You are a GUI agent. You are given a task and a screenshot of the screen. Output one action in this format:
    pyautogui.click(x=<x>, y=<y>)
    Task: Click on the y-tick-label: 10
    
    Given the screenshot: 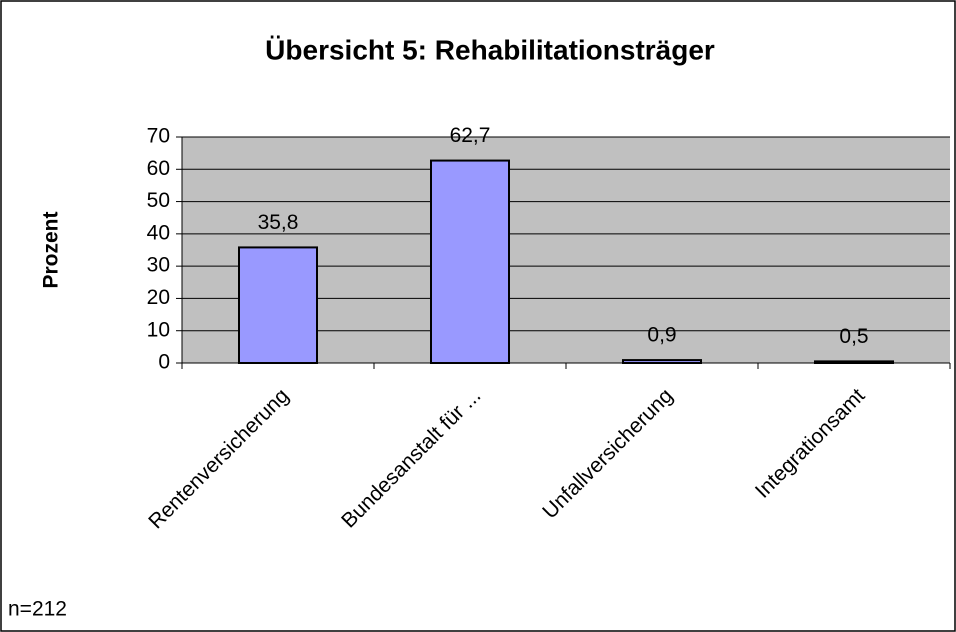 What is the action you would take?
    pyautogui.click(x=158, y=329)
    